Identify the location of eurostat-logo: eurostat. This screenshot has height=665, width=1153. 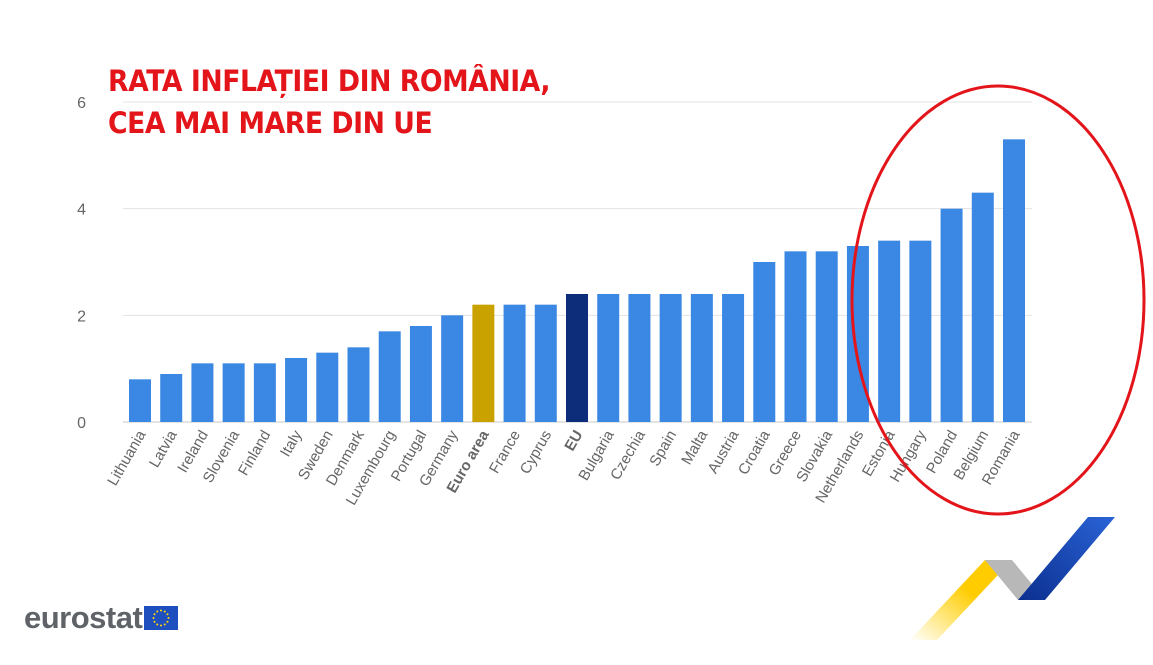
(101, 618).